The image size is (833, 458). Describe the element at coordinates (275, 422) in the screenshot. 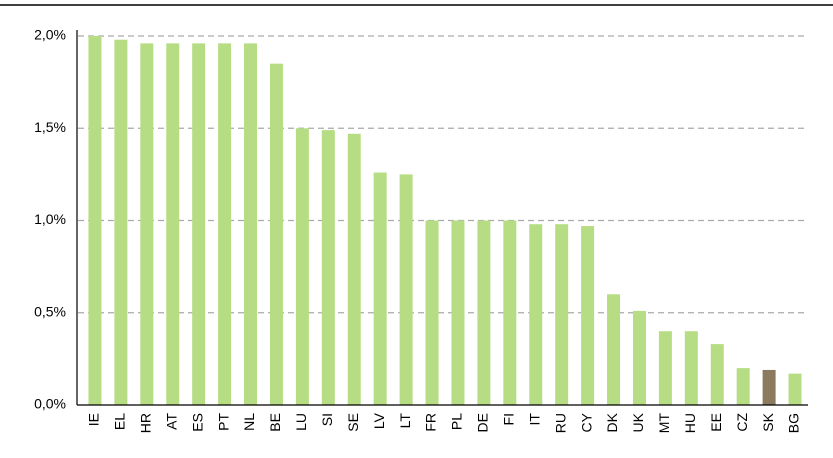

I see `x-tick-label: BE` at that location.